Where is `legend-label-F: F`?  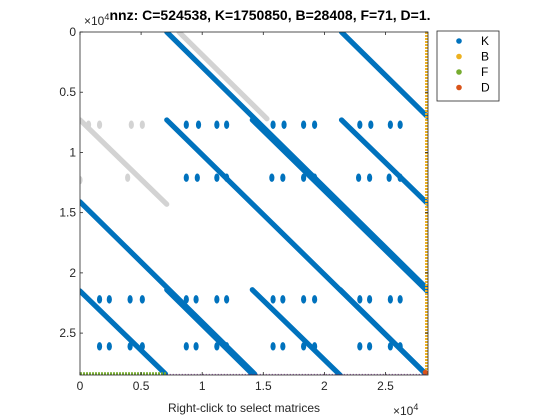 legend-label-F: F is located at coordinates (484, 72).